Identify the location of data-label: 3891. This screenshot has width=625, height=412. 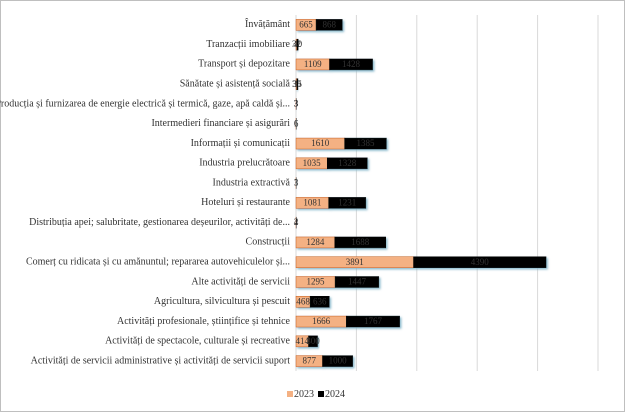
(355, 262).